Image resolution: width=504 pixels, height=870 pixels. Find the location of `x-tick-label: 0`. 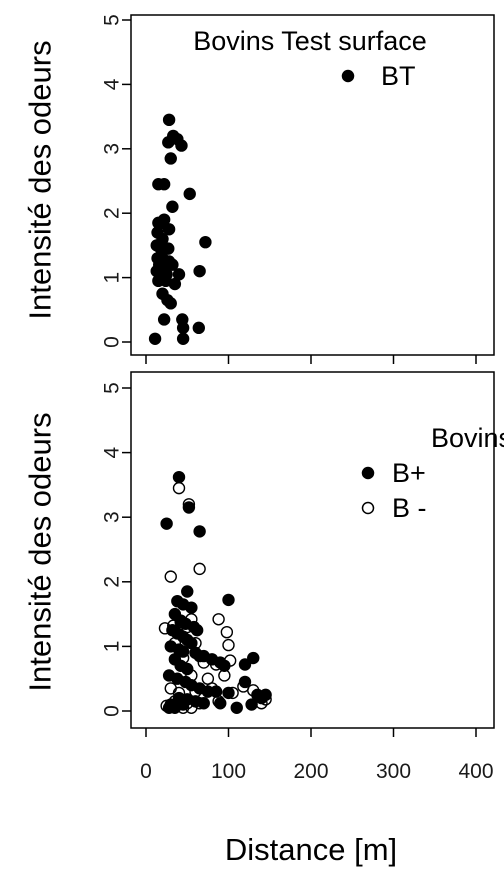

x-tick-label: 0 is located at coordinates (146, 771).